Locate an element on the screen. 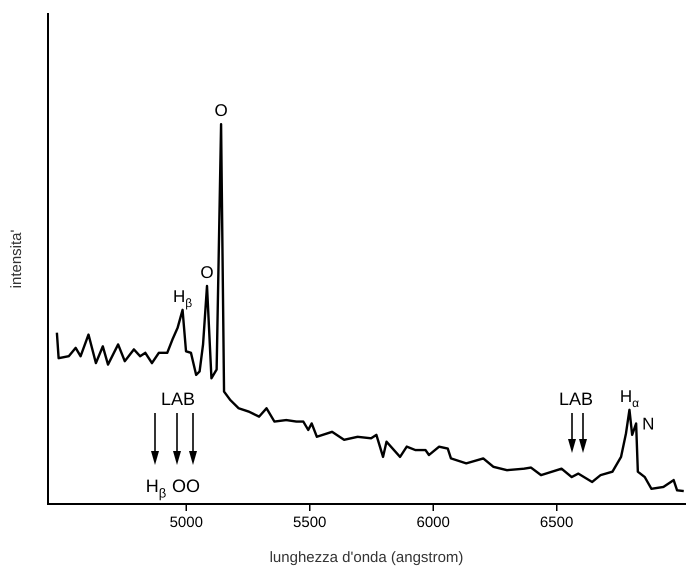  y-axis-title: intensita' is located at coordinates (17, 259).